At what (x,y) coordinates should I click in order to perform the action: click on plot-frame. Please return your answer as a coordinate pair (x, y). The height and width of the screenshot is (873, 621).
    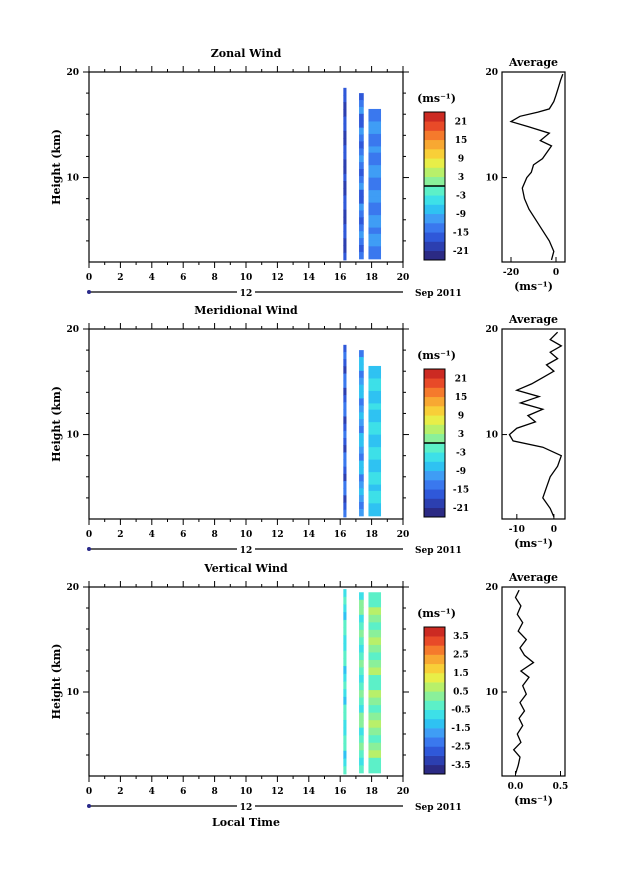
    Looking at the image, I should click on (246, 424).